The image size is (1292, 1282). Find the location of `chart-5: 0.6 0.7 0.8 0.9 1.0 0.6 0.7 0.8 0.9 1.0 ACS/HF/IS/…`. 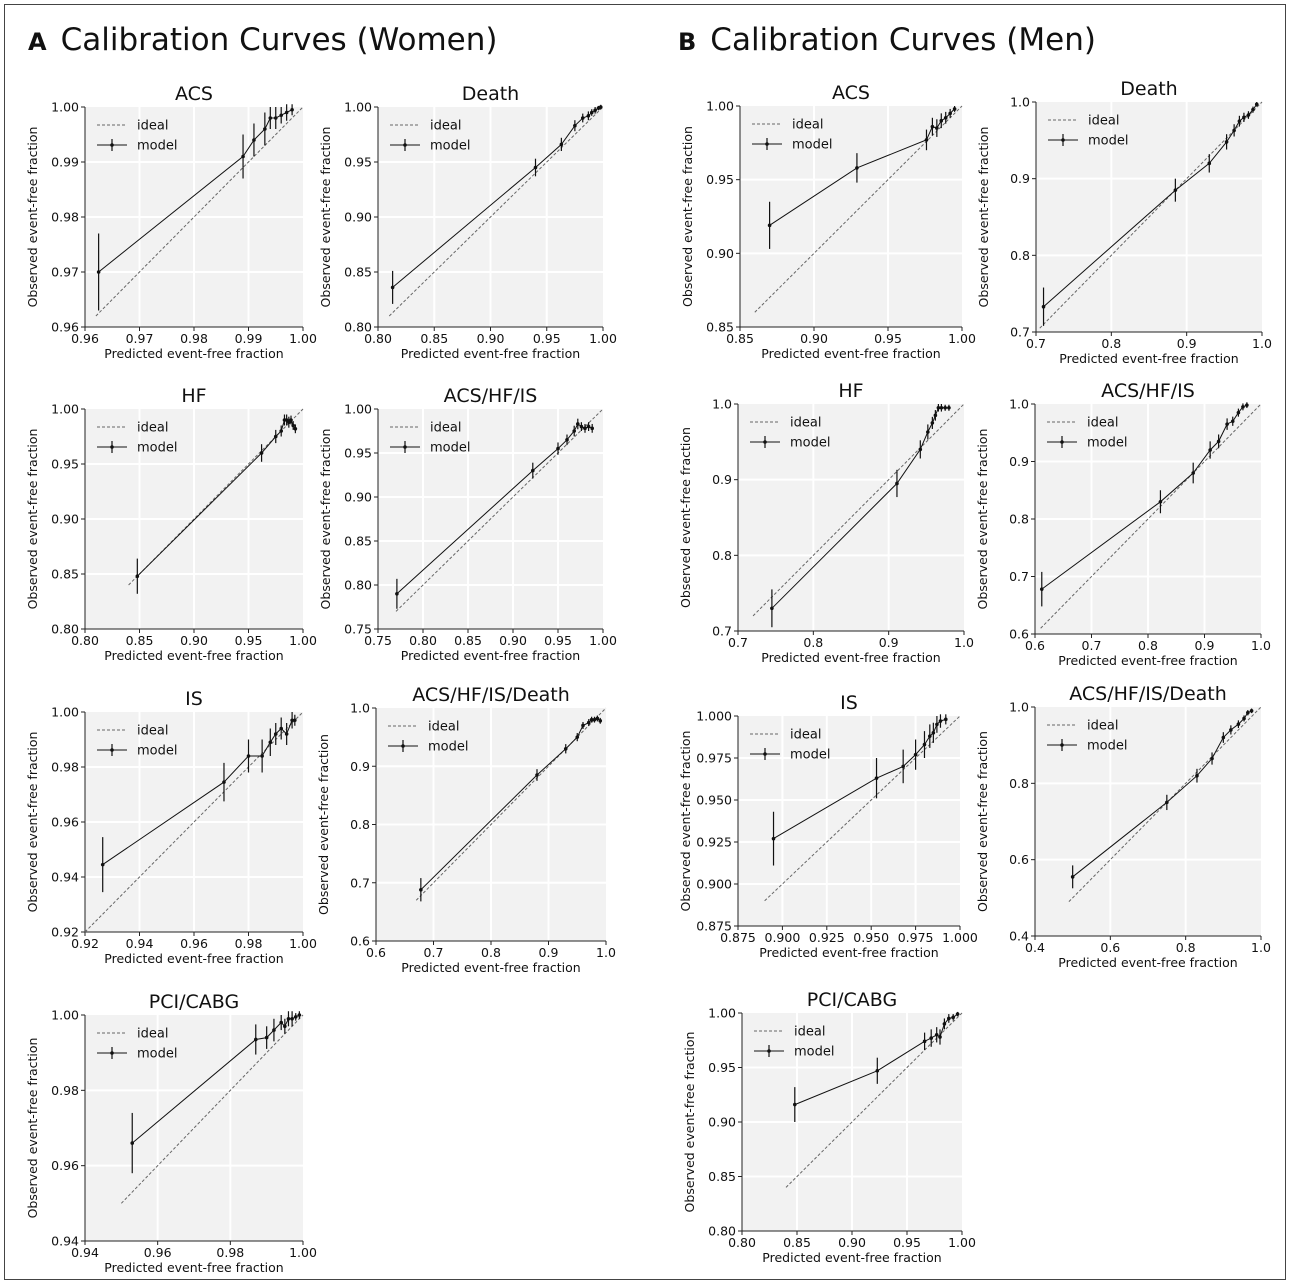

chart-5: 0.6 0.7 0.8 0.9 1.0 0.6 0.7 0.8 0.9 1.0 ACS/HF/IS/… is located at coordinates (466, 829).